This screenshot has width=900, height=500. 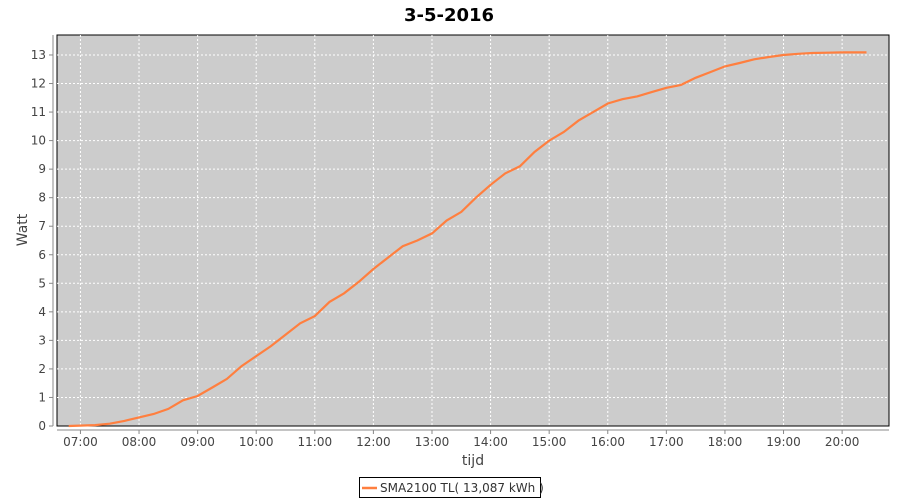 What do you see at coordinates (490, 442) in the screenshot?
I see `x-tick-label: 14:00` at bounding box center [490, 442].